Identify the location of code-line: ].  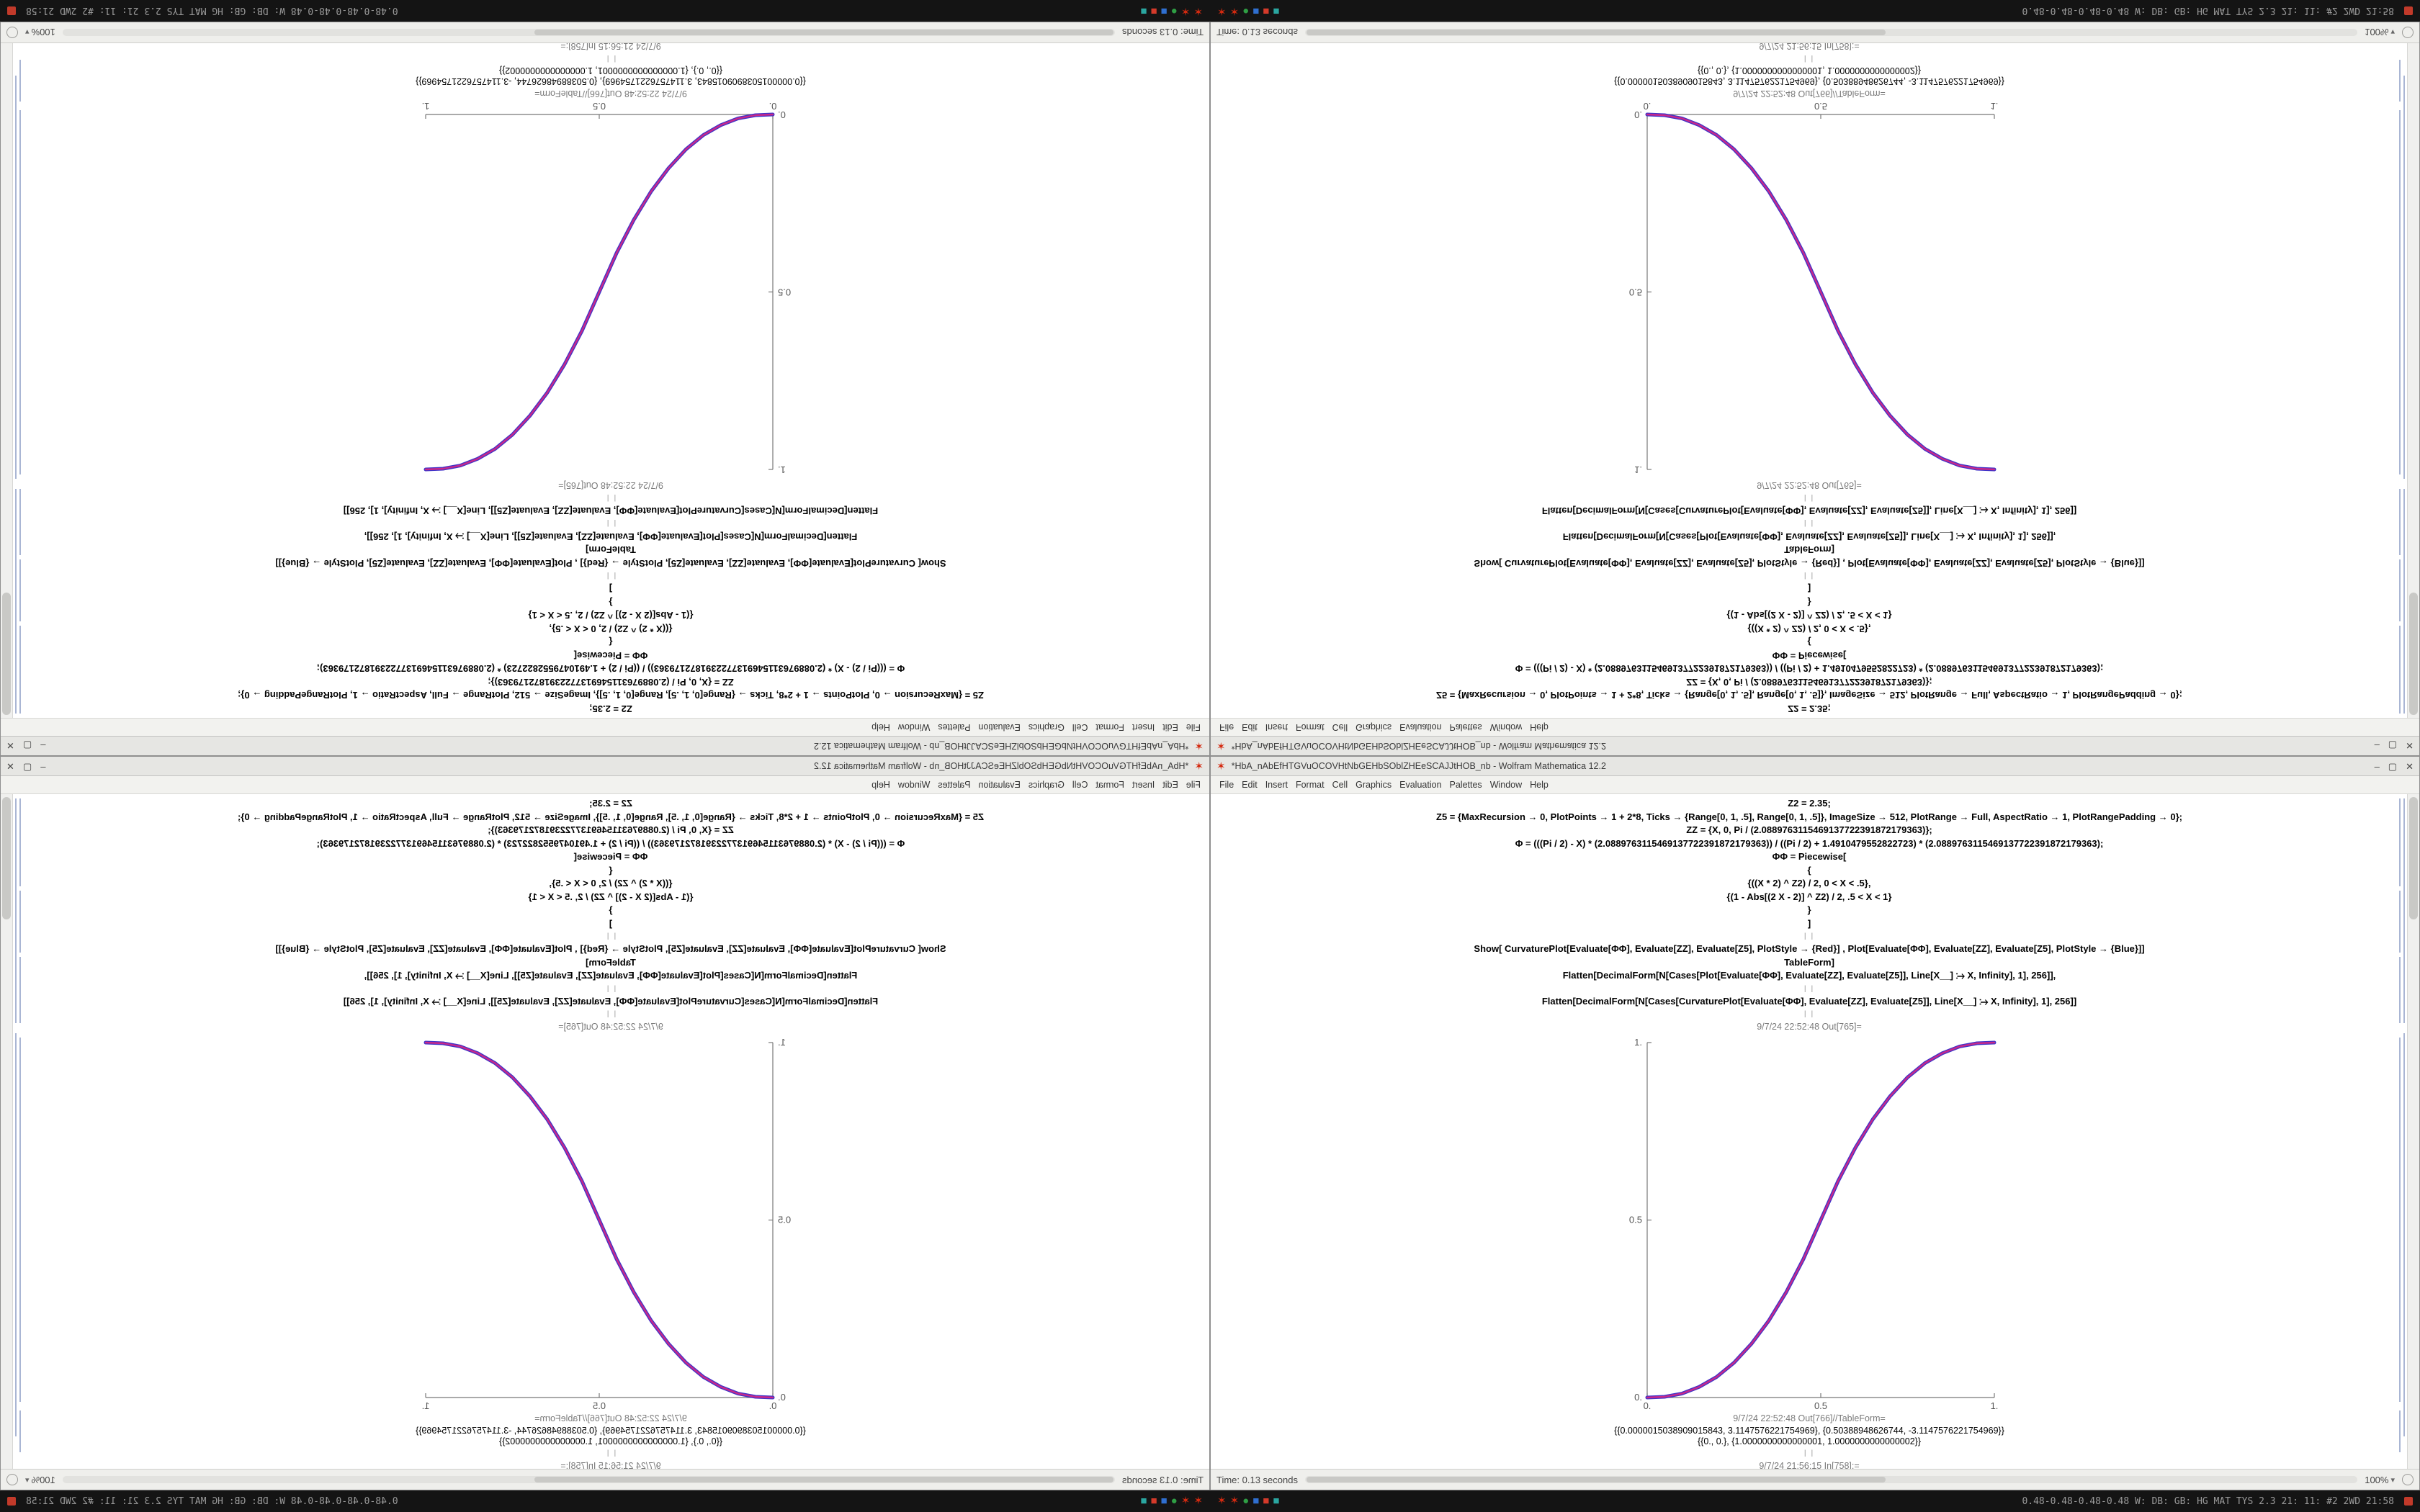
(1809, 923).